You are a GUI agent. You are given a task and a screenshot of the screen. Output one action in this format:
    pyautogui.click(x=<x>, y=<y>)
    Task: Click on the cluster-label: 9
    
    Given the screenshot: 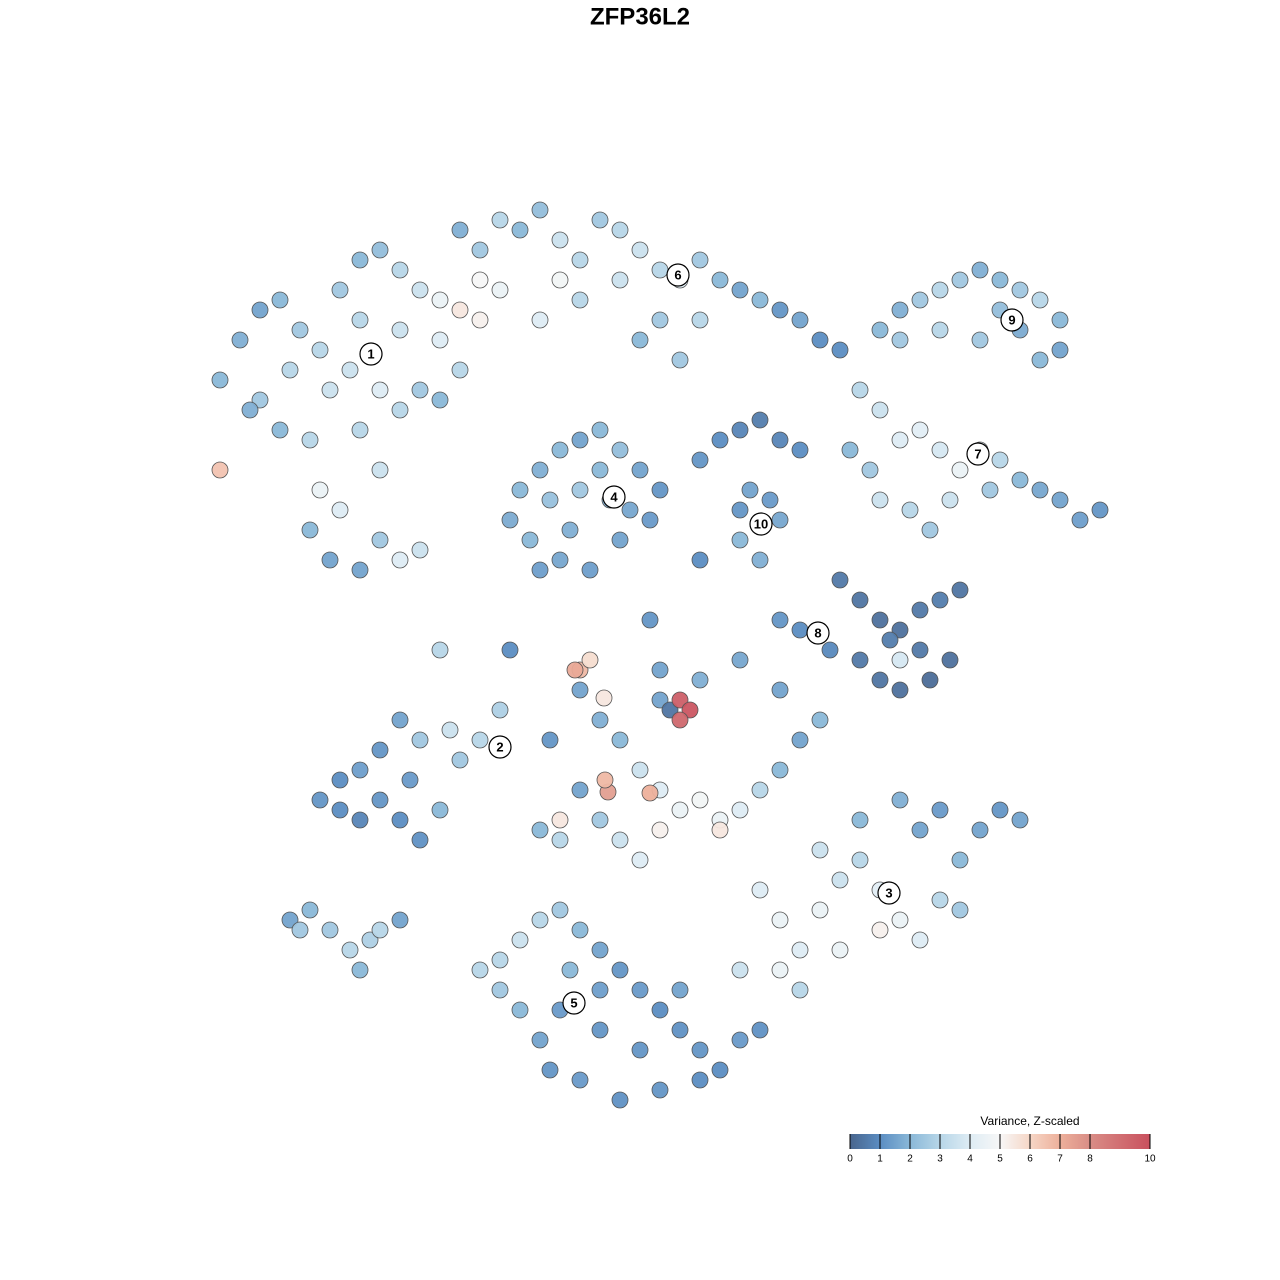 What is the action you would take?
    pyautogui.click(x=1011, y=319)
    